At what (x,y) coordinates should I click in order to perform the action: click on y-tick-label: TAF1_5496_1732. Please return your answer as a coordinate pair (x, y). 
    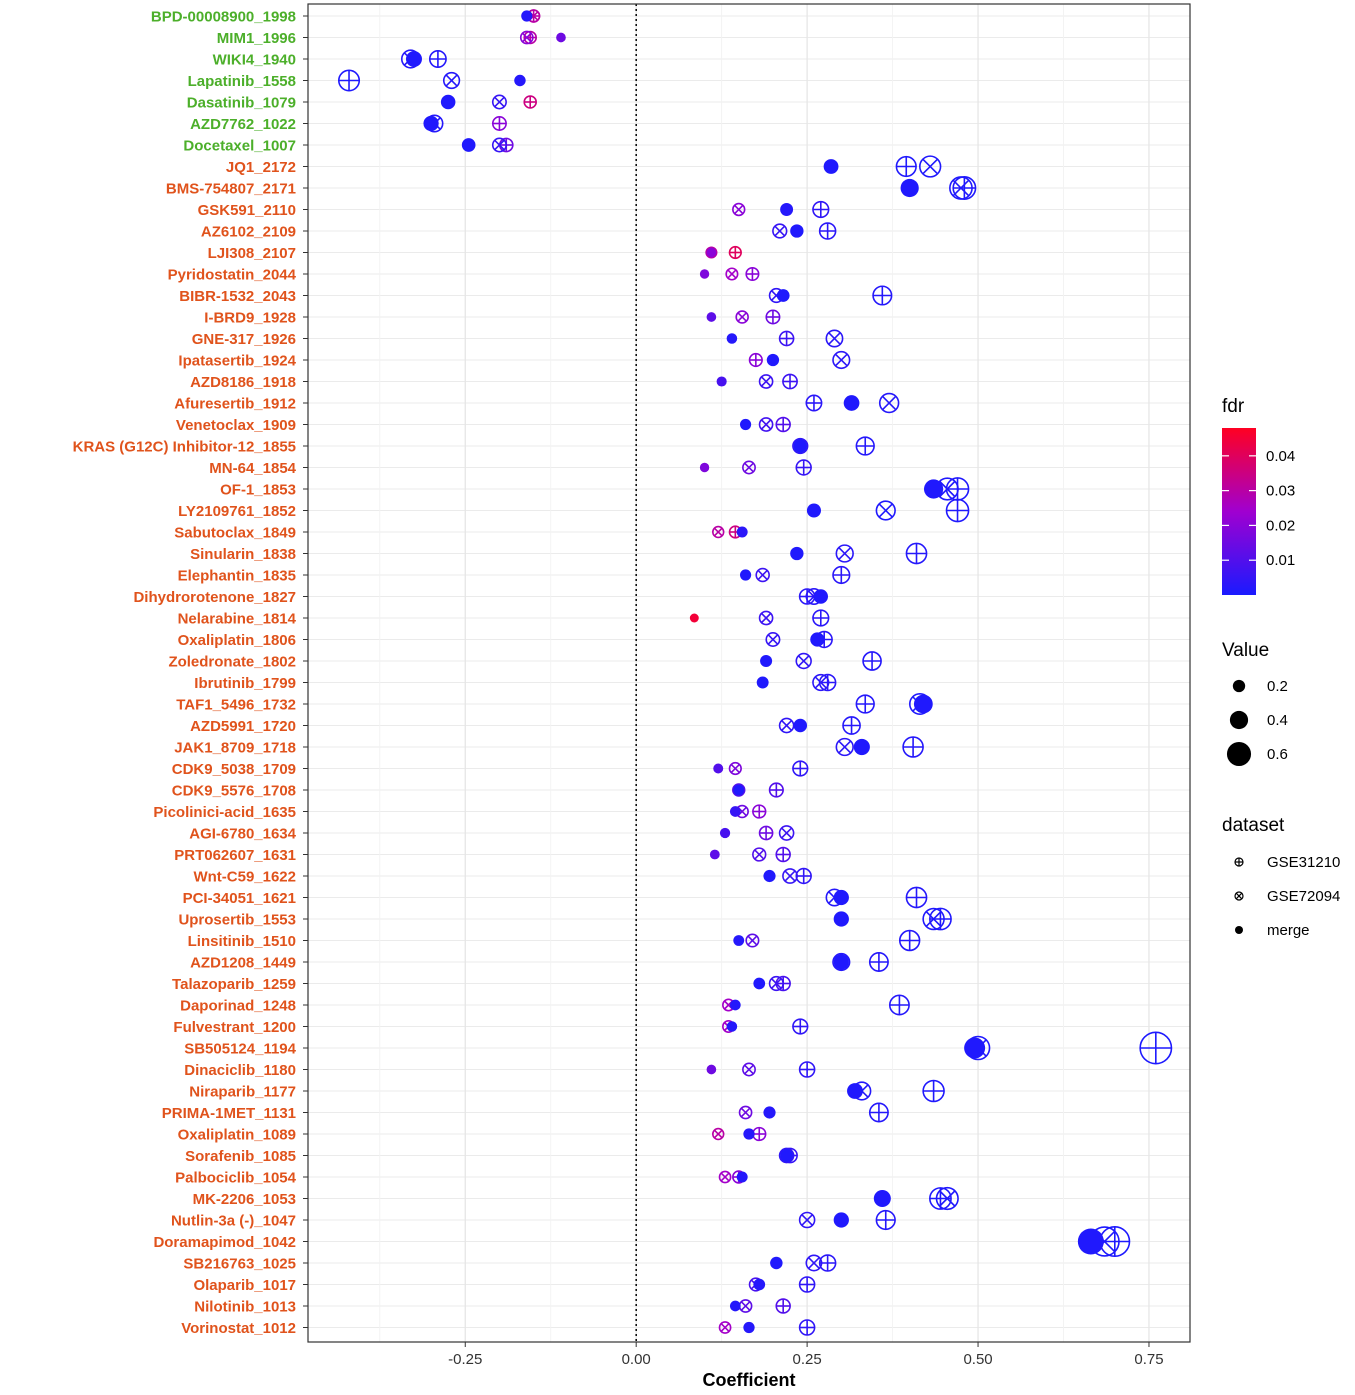
    Looking at the image, I should click on (236, 705).